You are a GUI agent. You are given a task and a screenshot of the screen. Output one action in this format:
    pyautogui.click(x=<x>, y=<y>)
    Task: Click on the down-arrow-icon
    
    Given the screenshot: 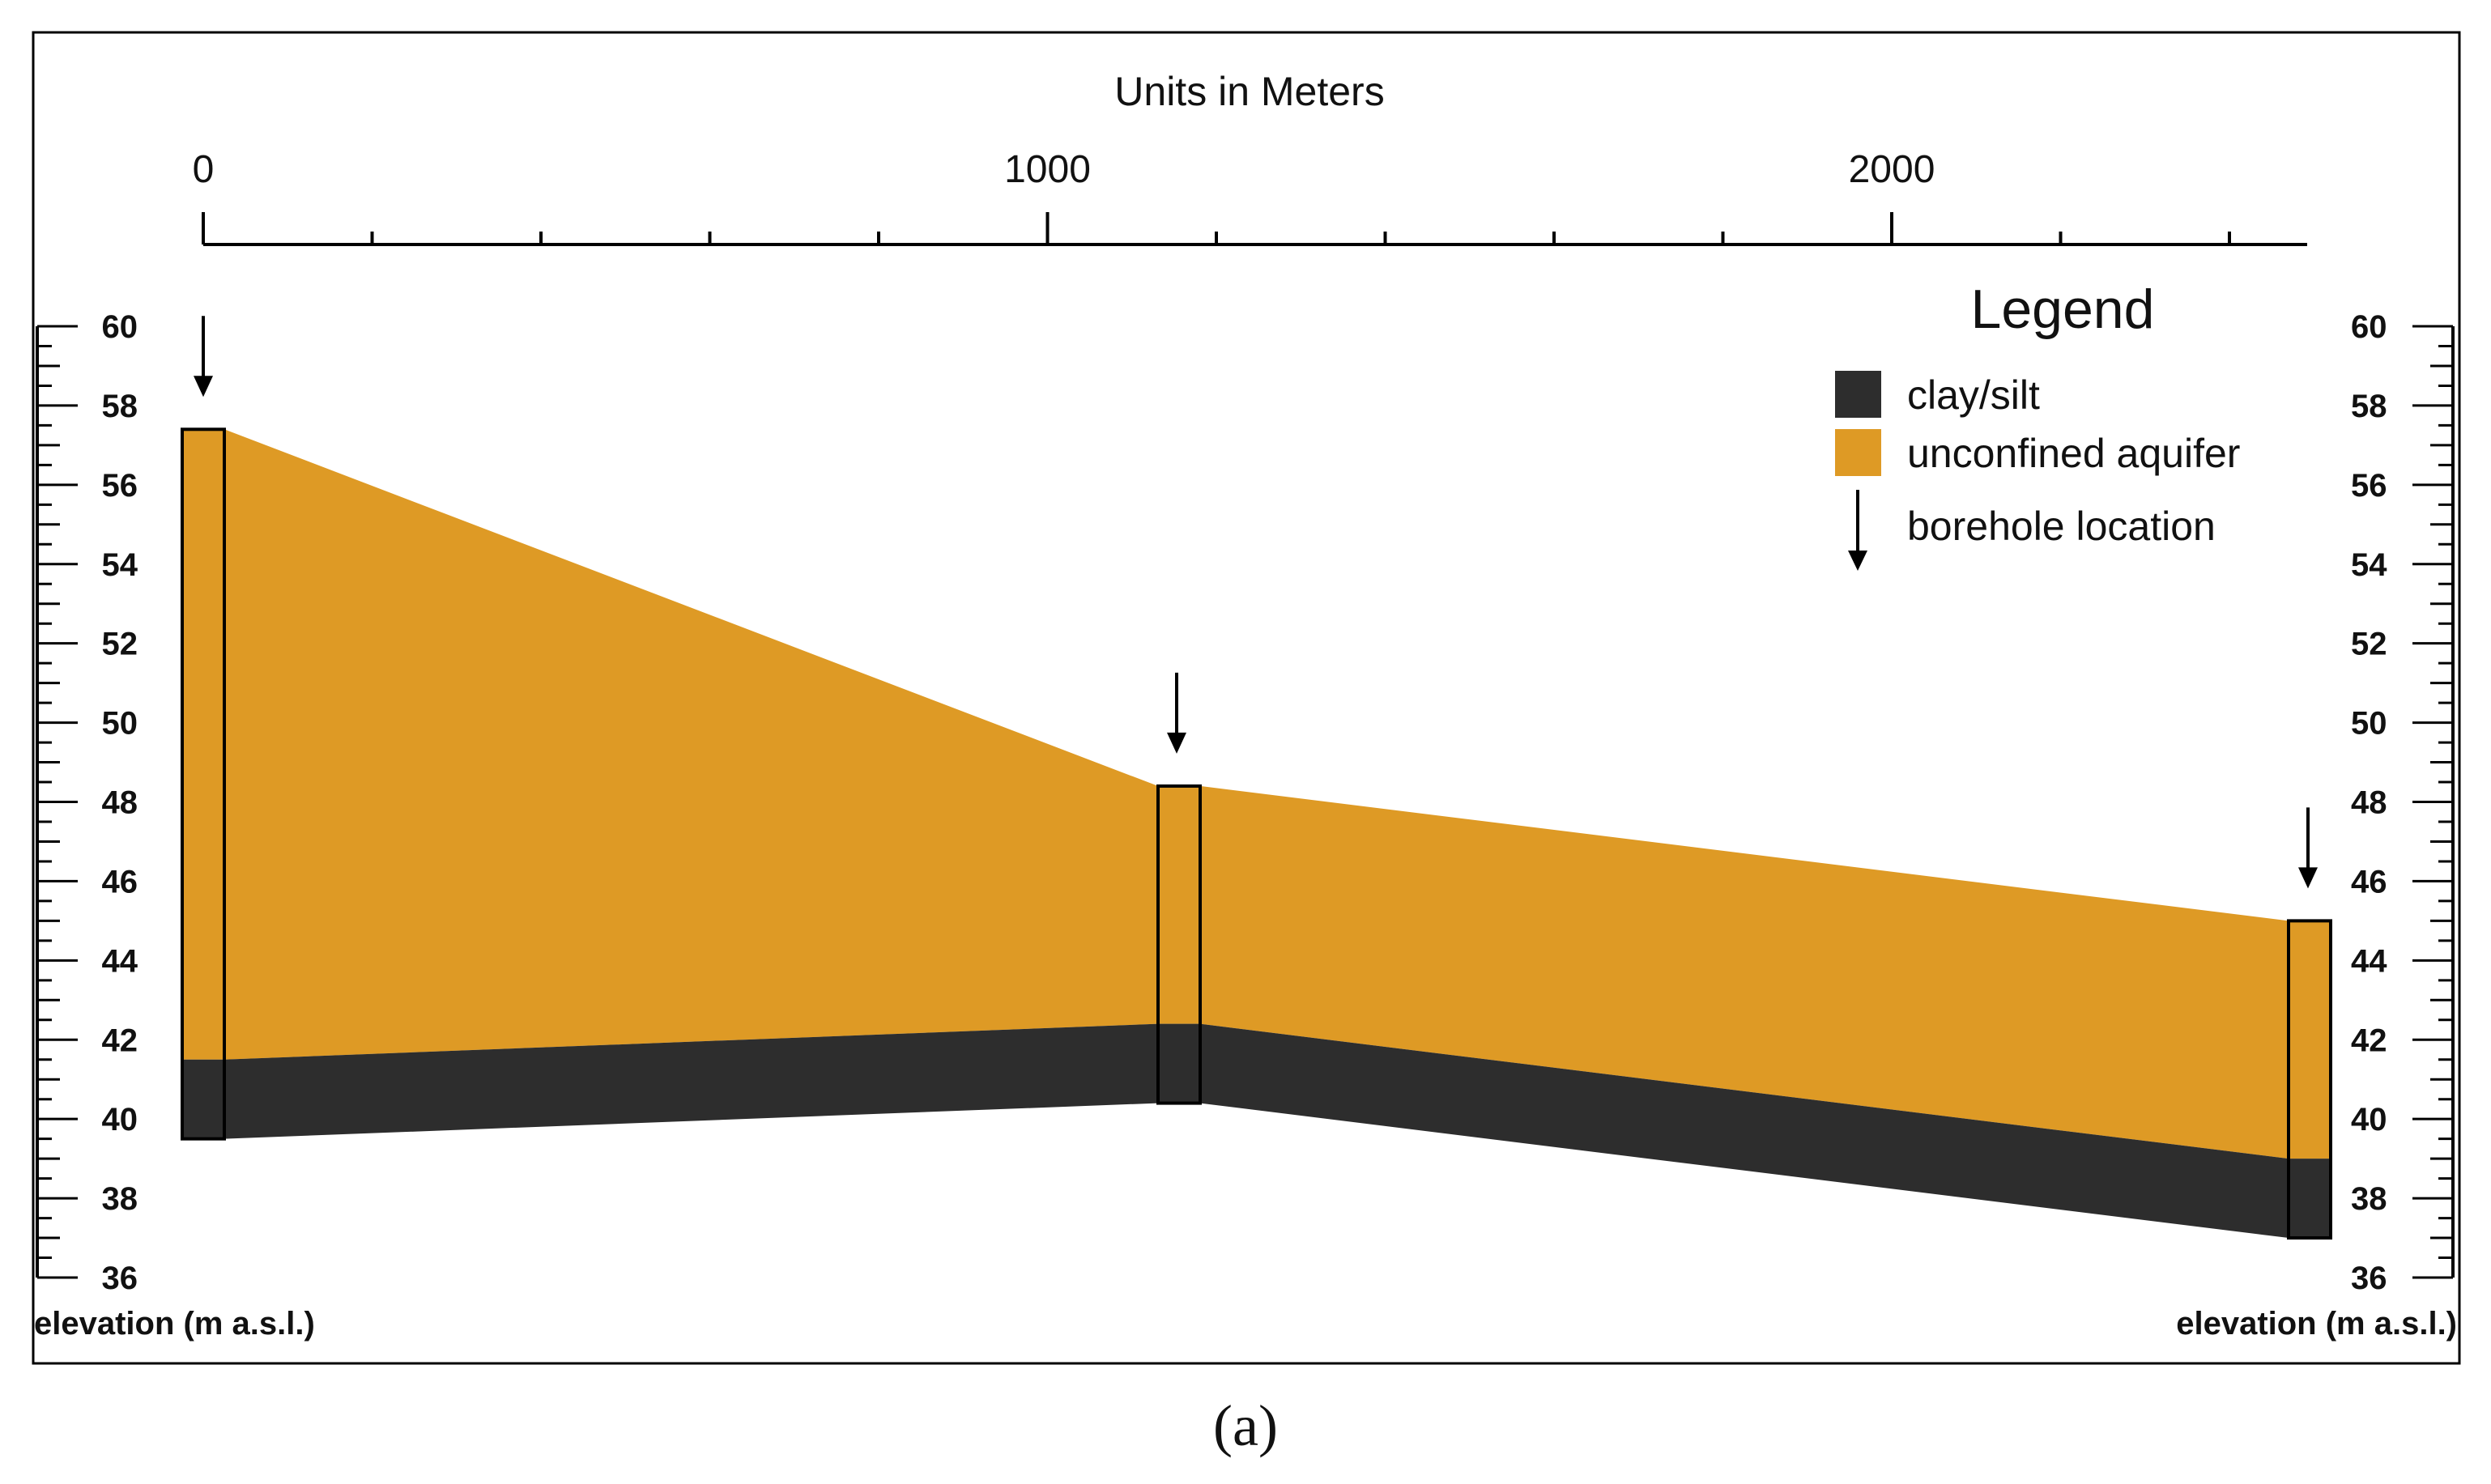 What is the action you would take?
    pyautogui.click(x=1857, y=530)
    